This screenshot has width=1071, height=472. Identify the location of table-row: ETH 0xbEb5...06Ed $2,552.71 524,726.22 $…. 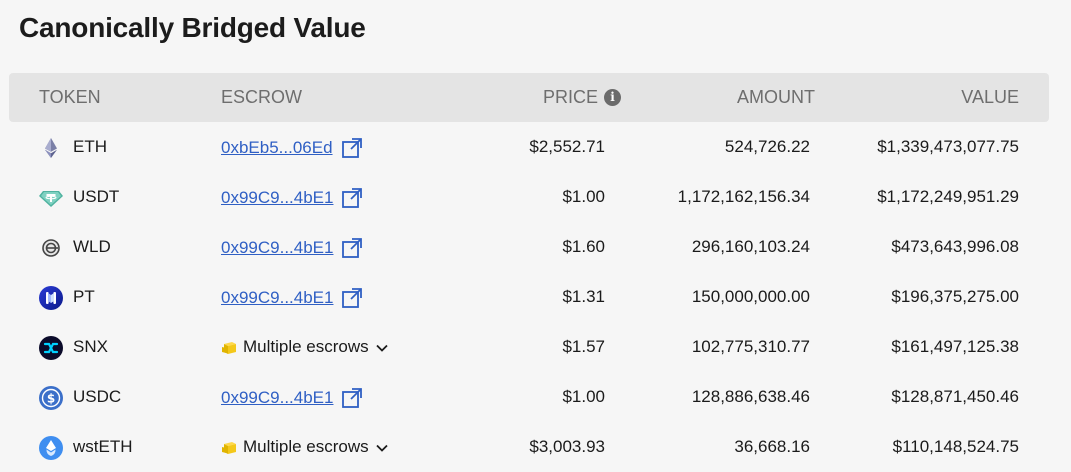
(529, 147).